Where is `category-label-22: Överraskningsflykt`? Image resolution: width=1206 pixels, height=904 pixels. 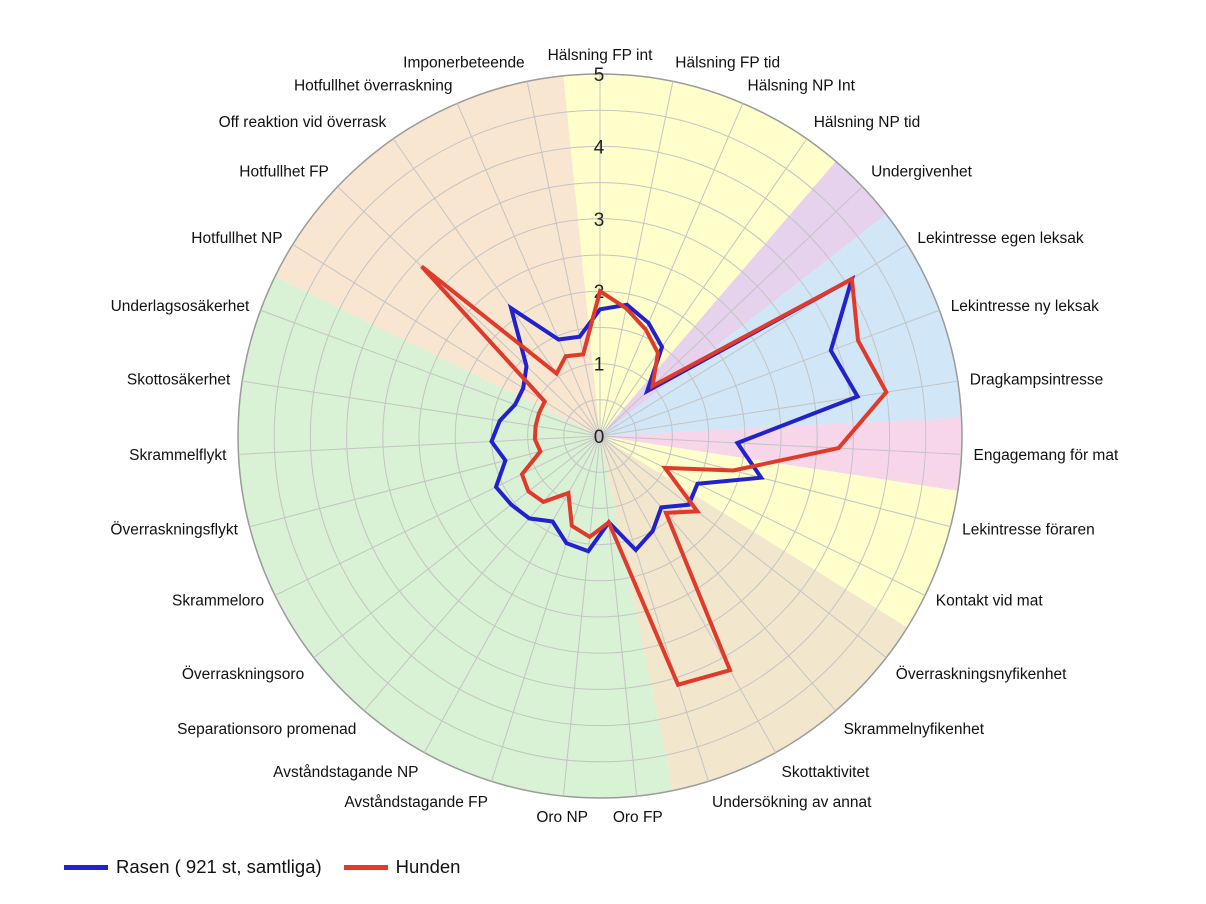 category-label-22: Överraskningsflykt is located at coordinates (174, 530).